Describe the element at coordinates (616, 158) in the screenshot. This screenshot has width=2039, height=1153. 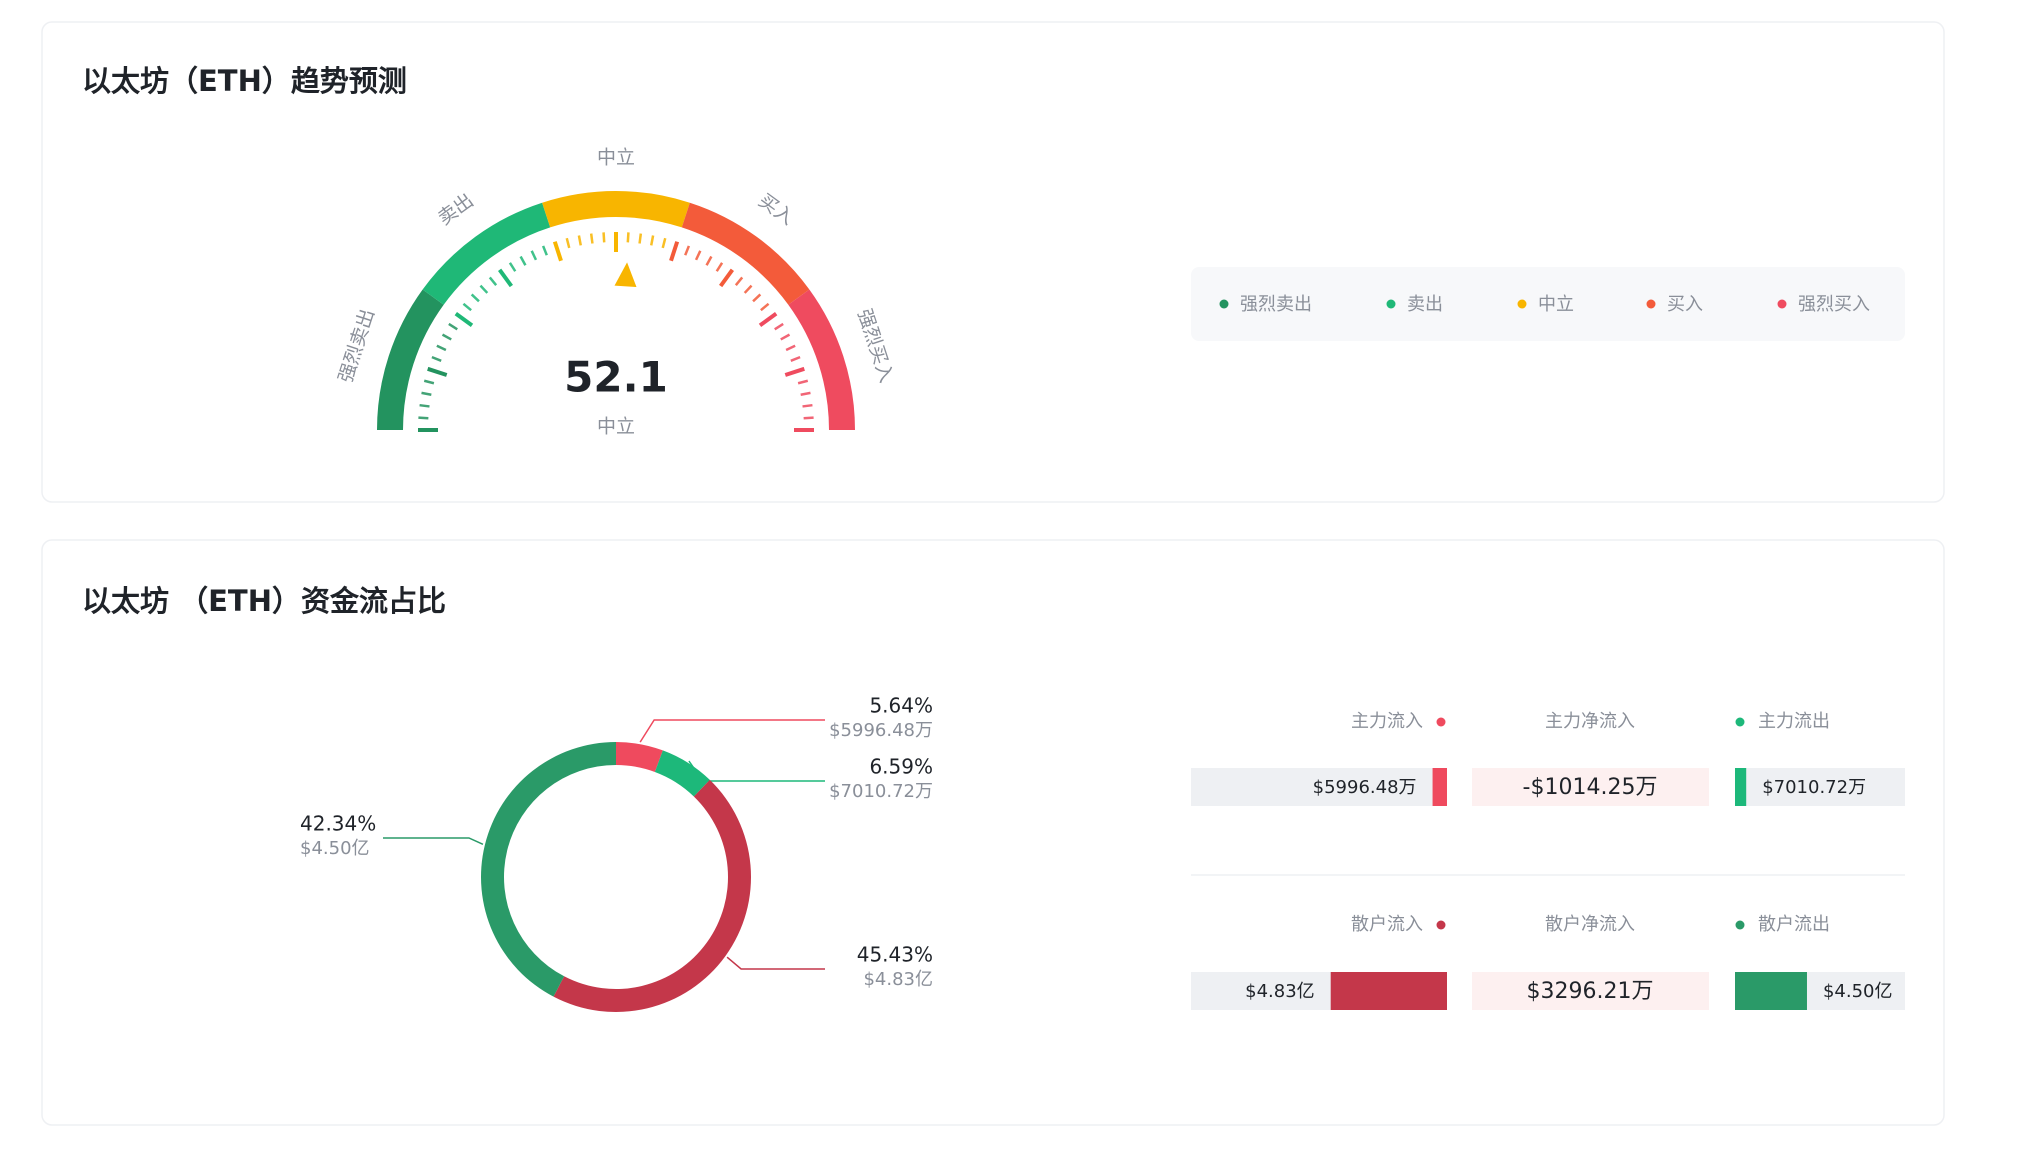
I see `gauge-zone-label: 中立` at that location.